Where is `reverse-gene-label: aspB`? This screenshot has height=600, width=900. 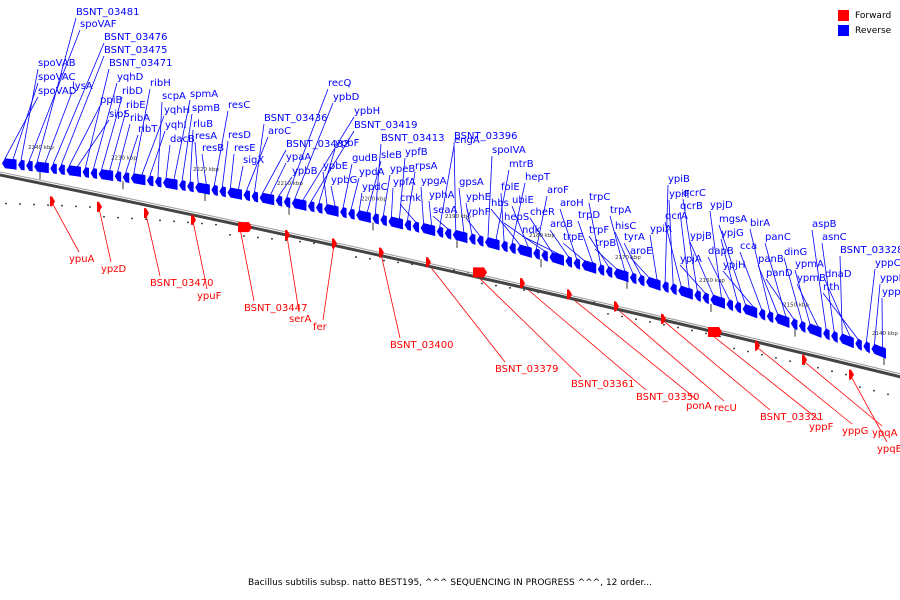
reverse-gene-label: aspB is located at coordinates (824, 224).